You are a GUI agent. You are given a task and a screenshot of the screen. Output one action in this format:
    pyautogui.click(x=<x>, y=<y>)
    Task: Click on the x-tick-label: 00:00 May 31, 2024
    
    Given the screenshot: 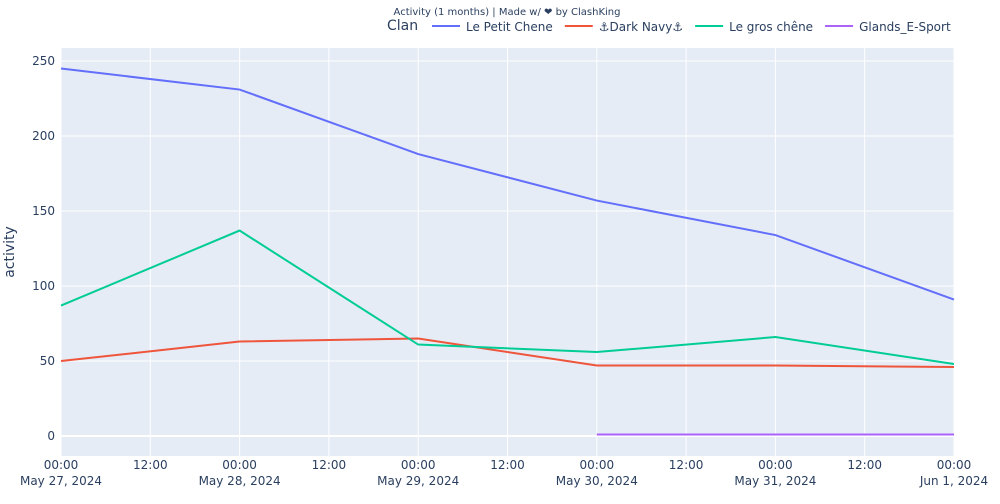 What is the action you would take?
    pyautogui.click(x=775, y=473)
    